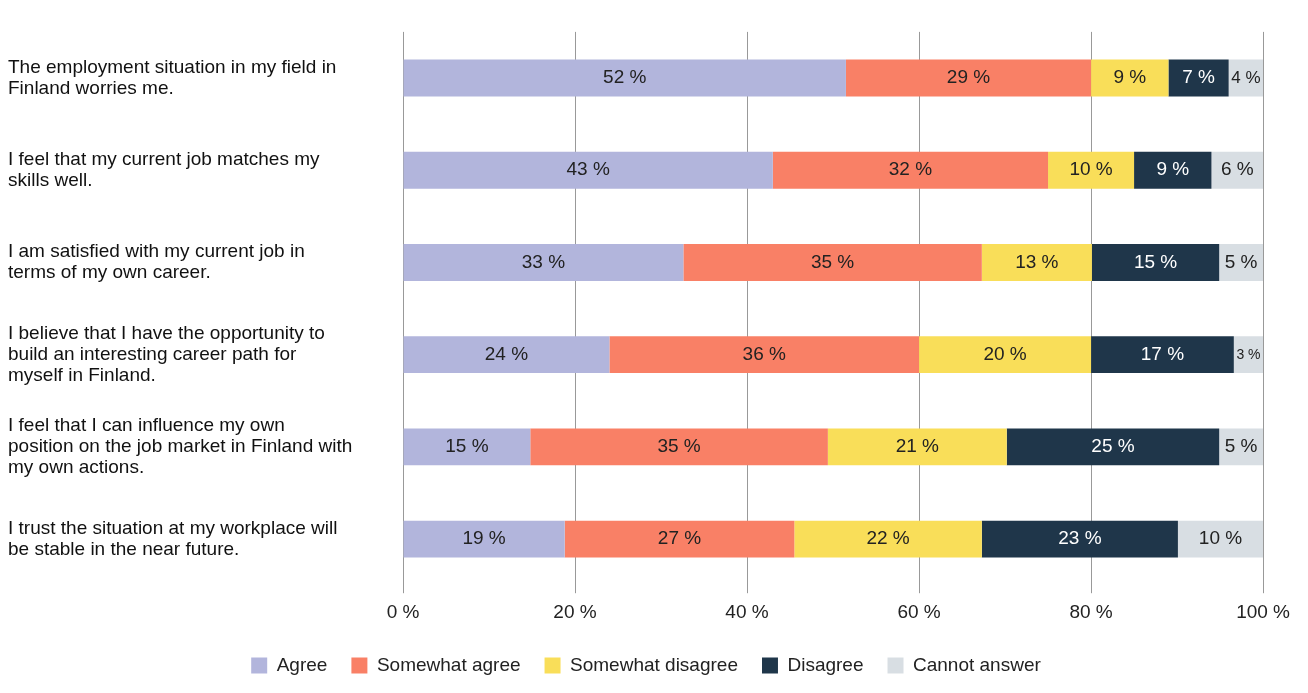  I want to click on x-tick-label: 40 %, so click(747, 611).